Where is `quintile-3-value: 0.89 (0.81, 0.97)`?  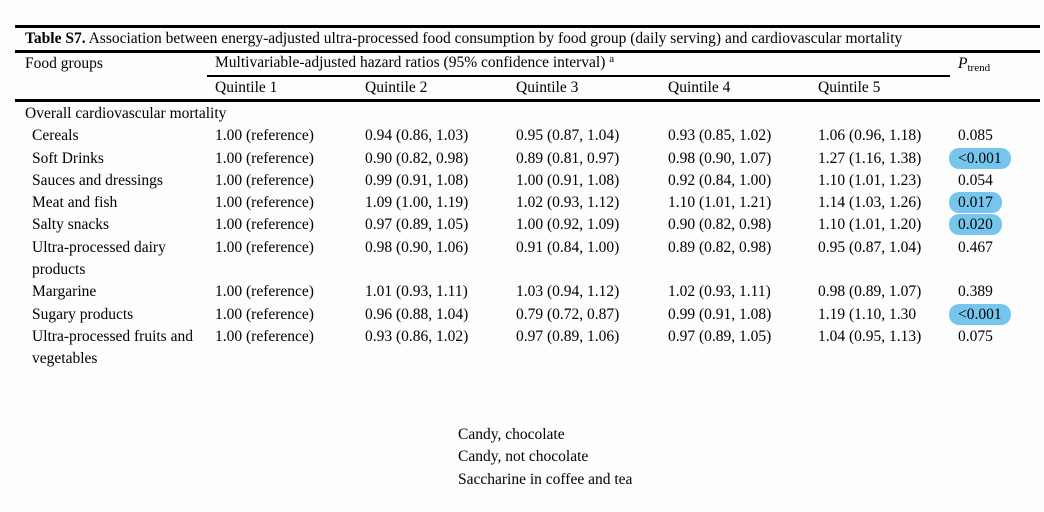 quintile-3-value: 0.89 (0.81, 0.97) is located at coordinates (568, 158).